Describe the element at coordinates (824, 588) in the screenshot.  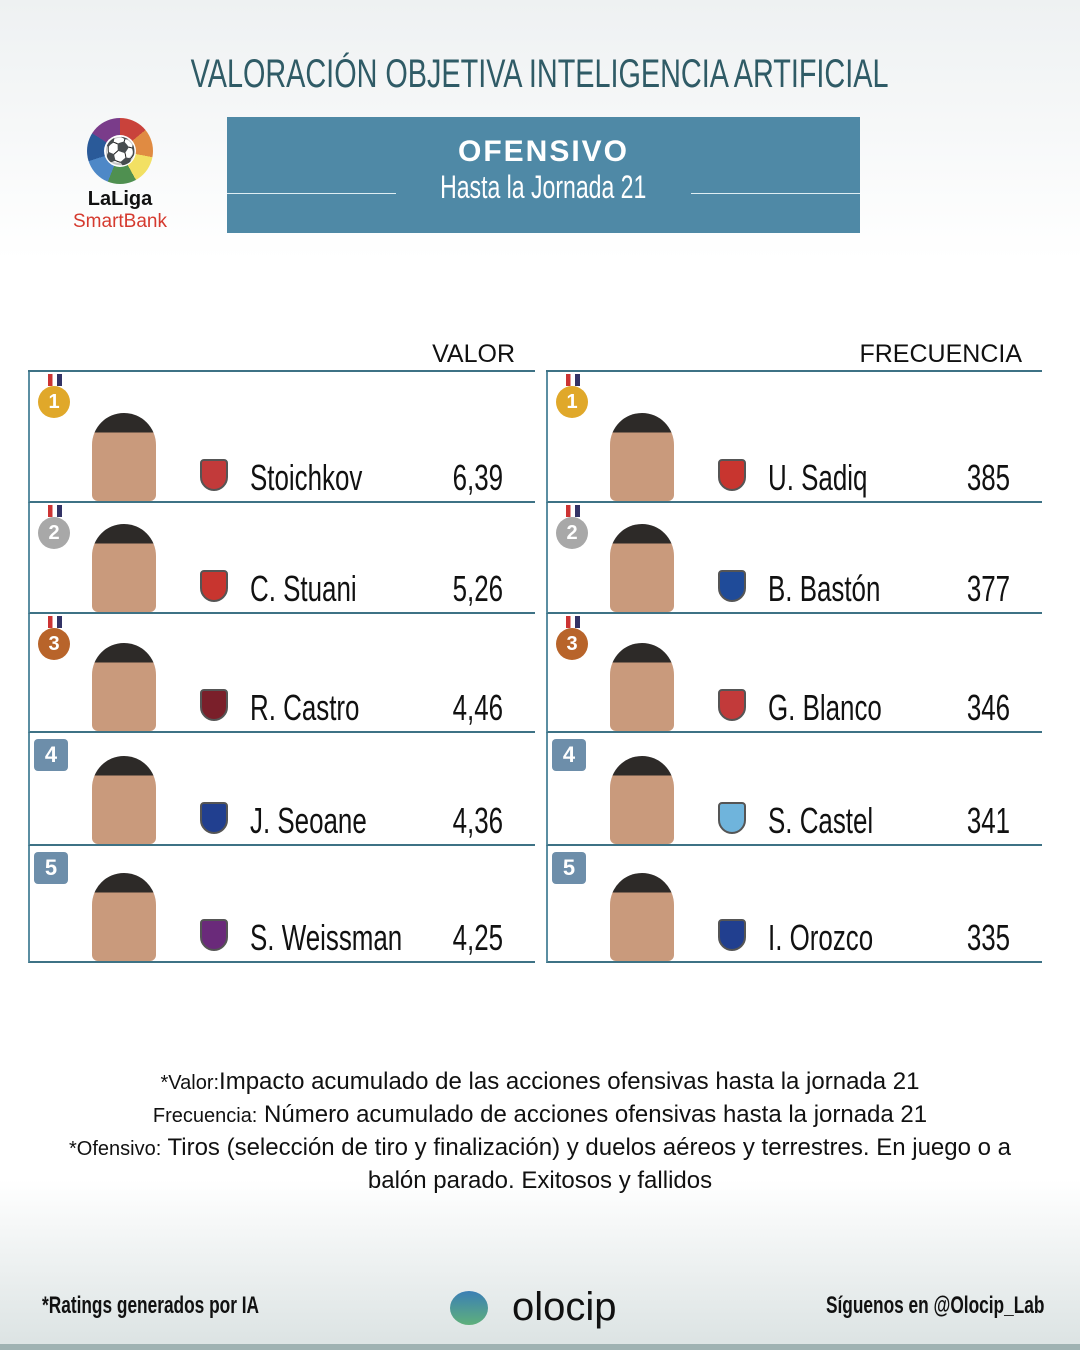
I see `player-name: B. Bastón` at that location.